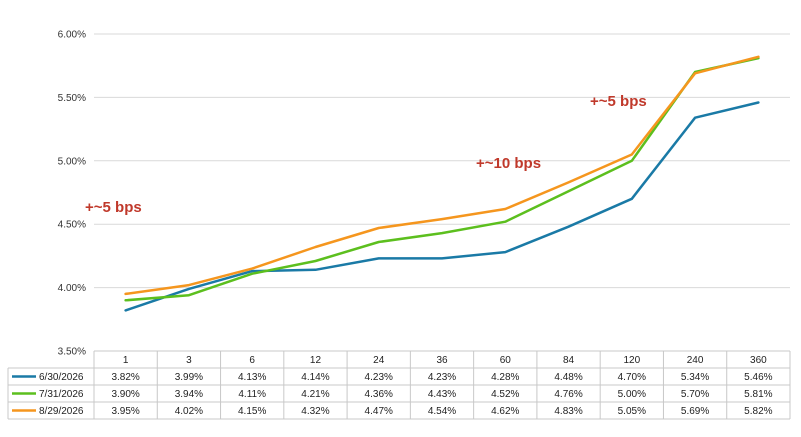 This screenshot has height=437, width=801. Describe the element at coordinates (568, 377) in the screenshot. I see `data-label: 4.48%` at that location.